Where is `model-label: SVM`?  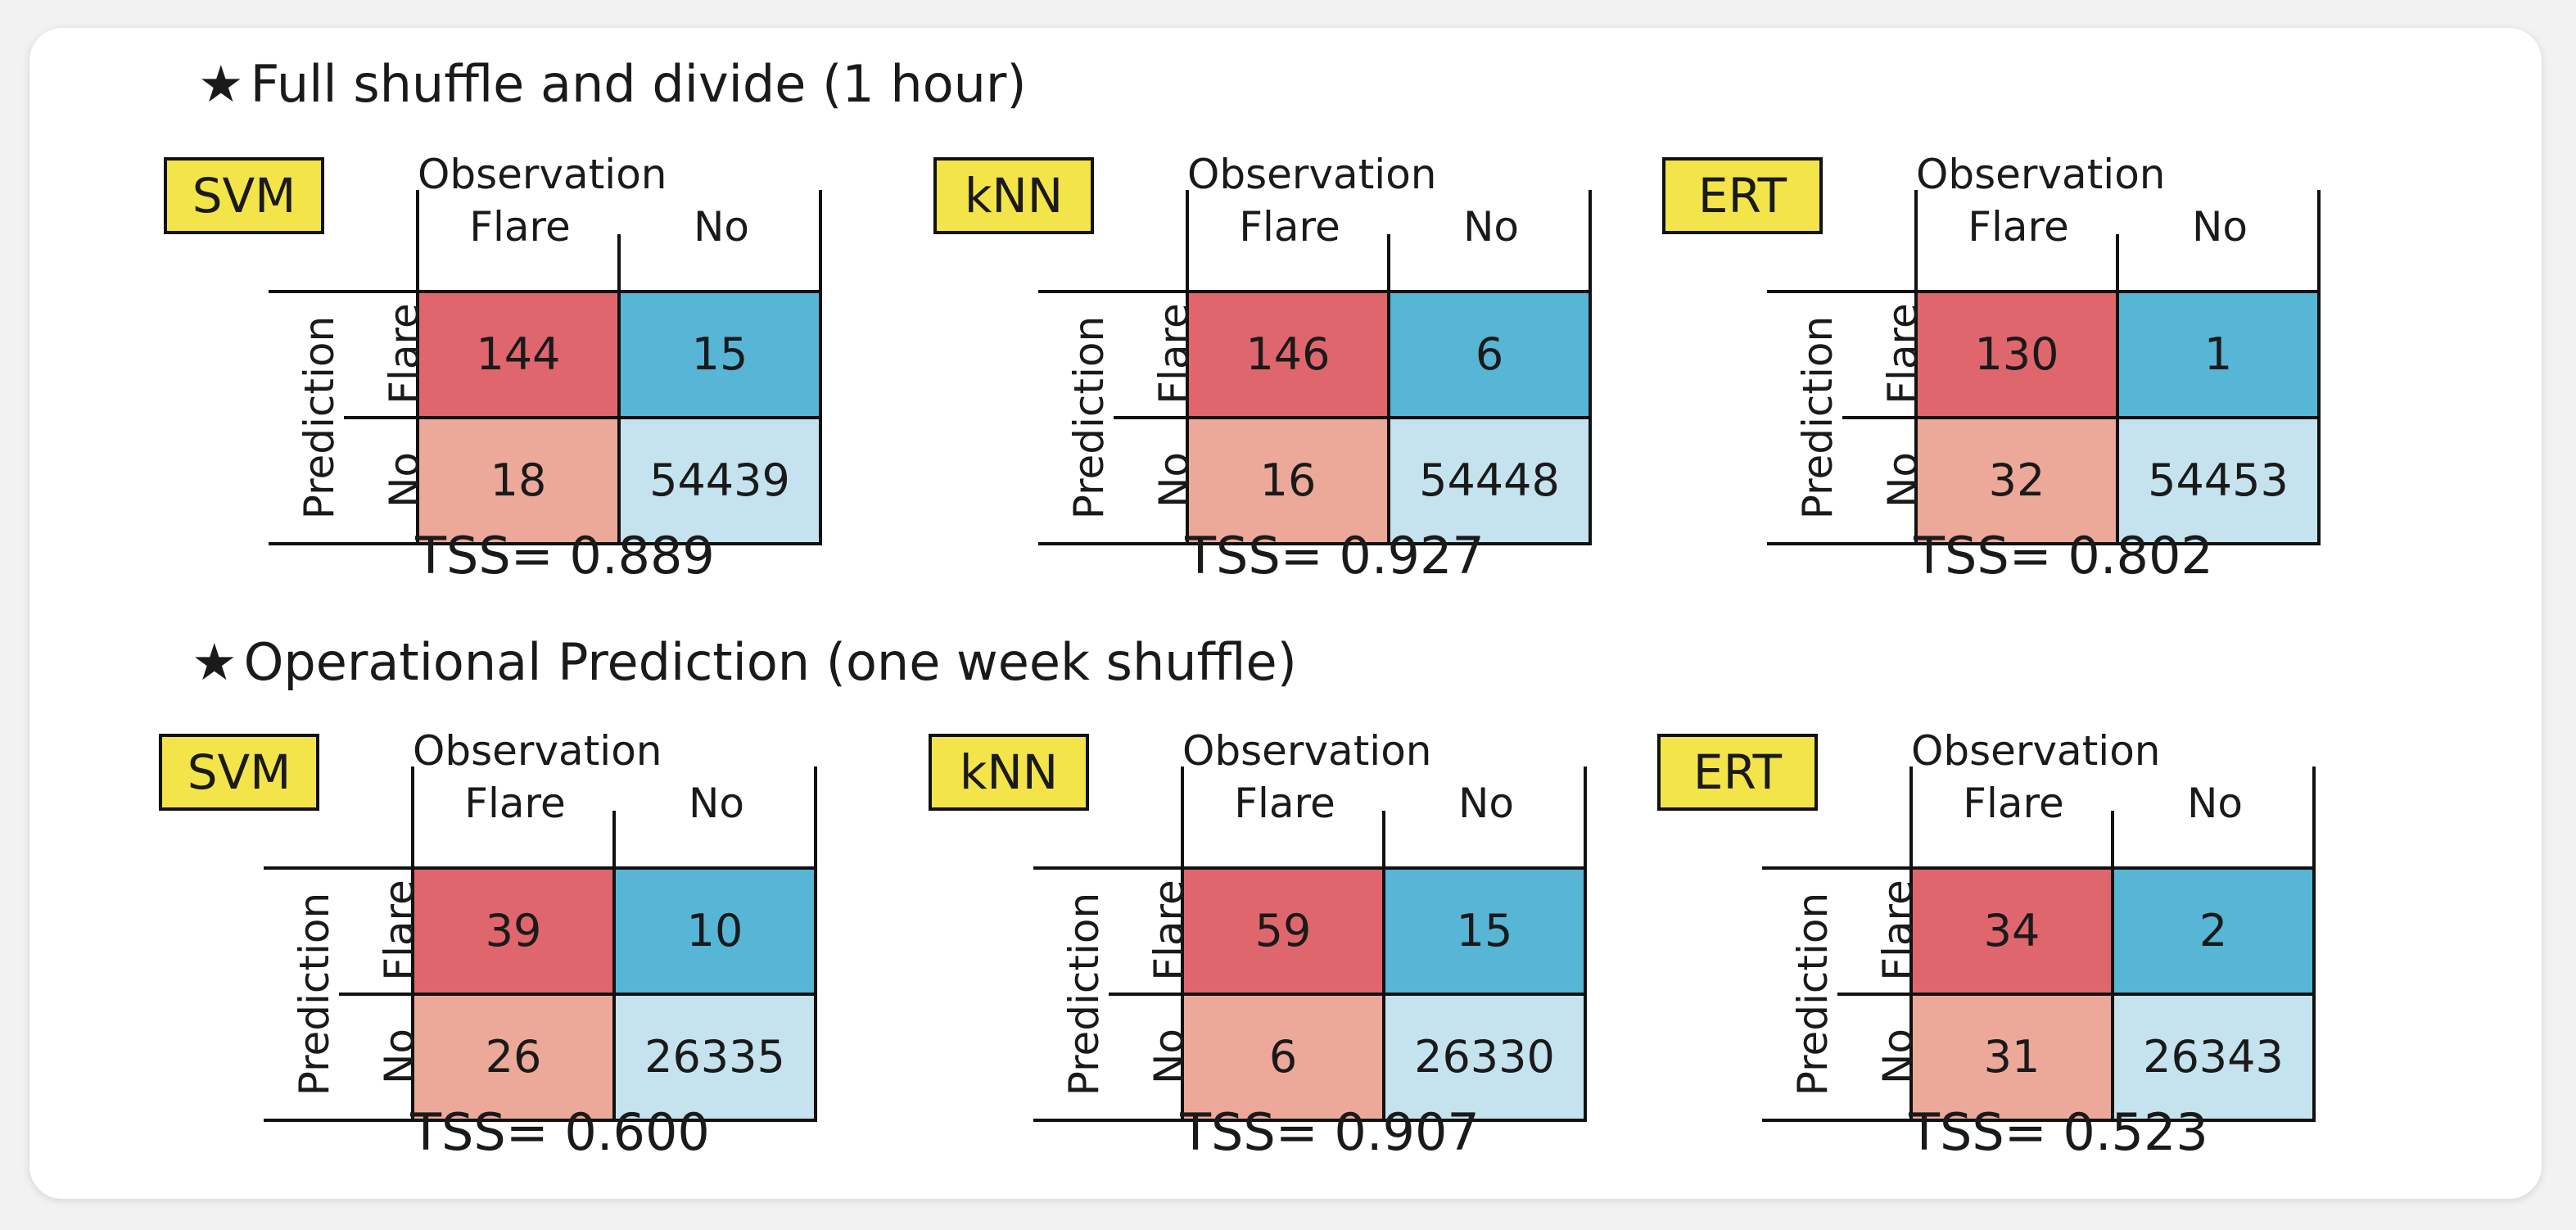 model-label: SVM is located at coordinates (239, 772).